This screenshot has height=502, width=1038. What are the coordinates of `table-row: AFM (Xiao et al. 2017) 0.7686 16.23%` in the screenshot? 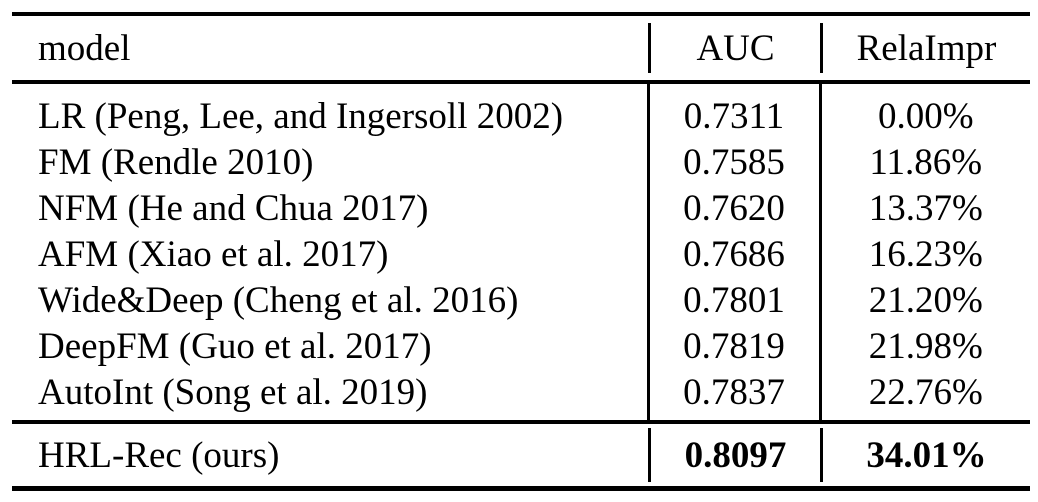 It's located at (521, 254).